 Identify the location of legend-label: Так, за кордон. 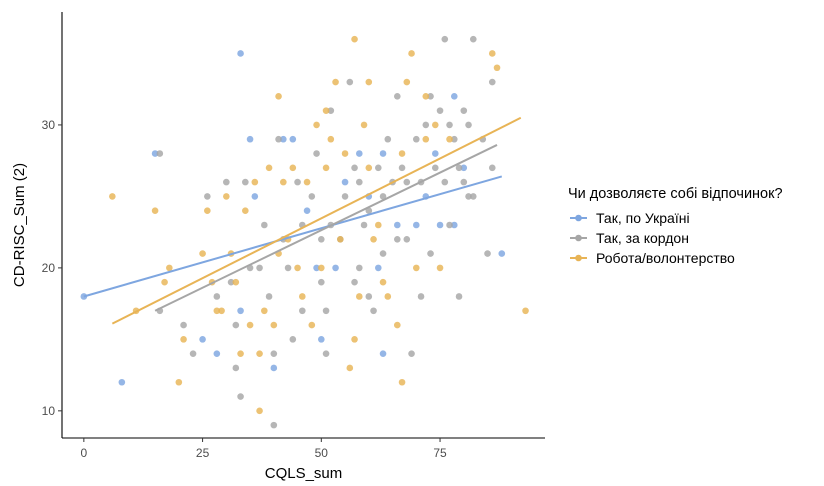
(642, 238).